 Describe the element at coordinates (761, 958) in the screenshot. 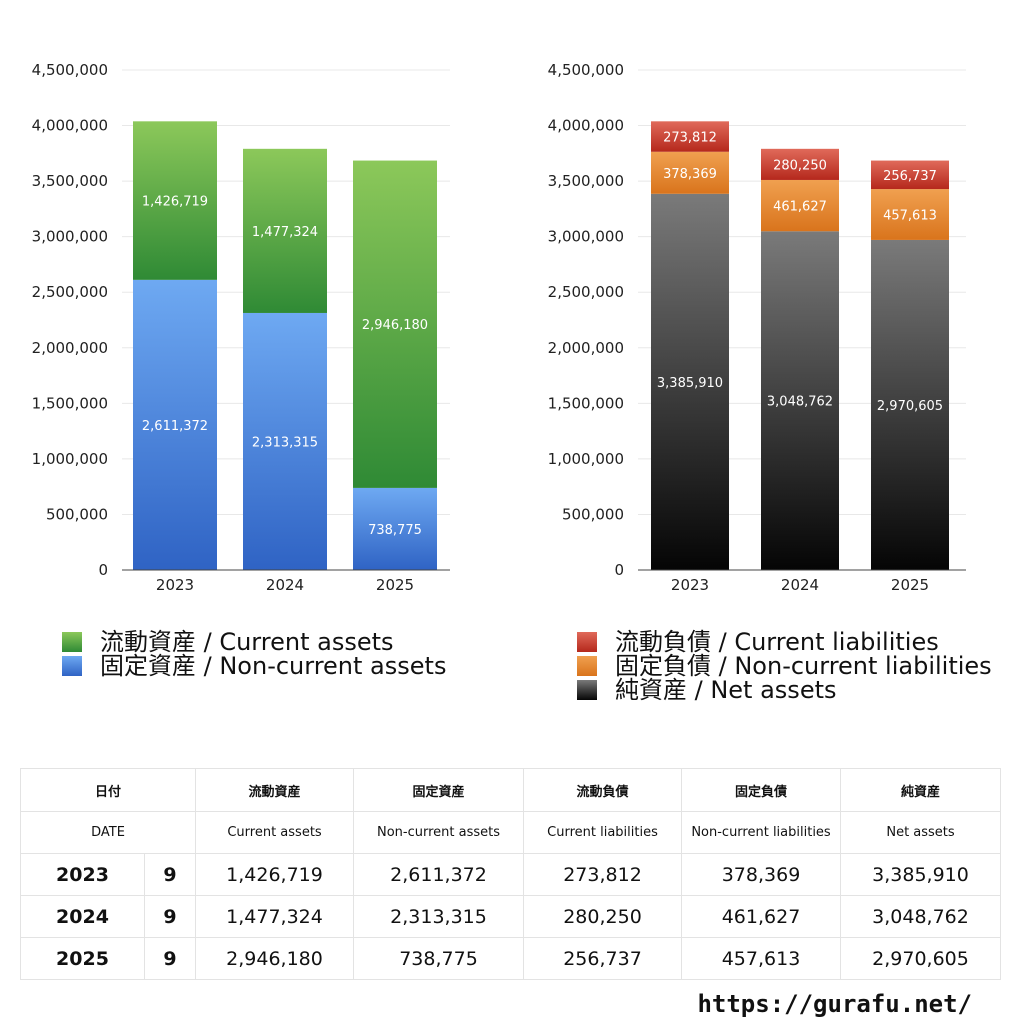

I see `cell-non-current-liabilities: 457,613` at that location.